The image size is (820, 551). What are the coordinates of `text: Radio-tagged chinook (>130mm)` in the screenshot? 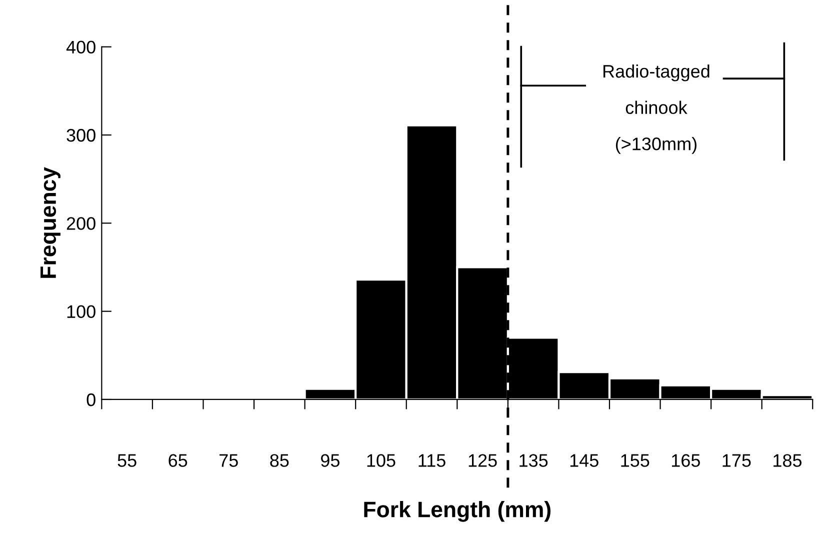 It's located at (656, 109).